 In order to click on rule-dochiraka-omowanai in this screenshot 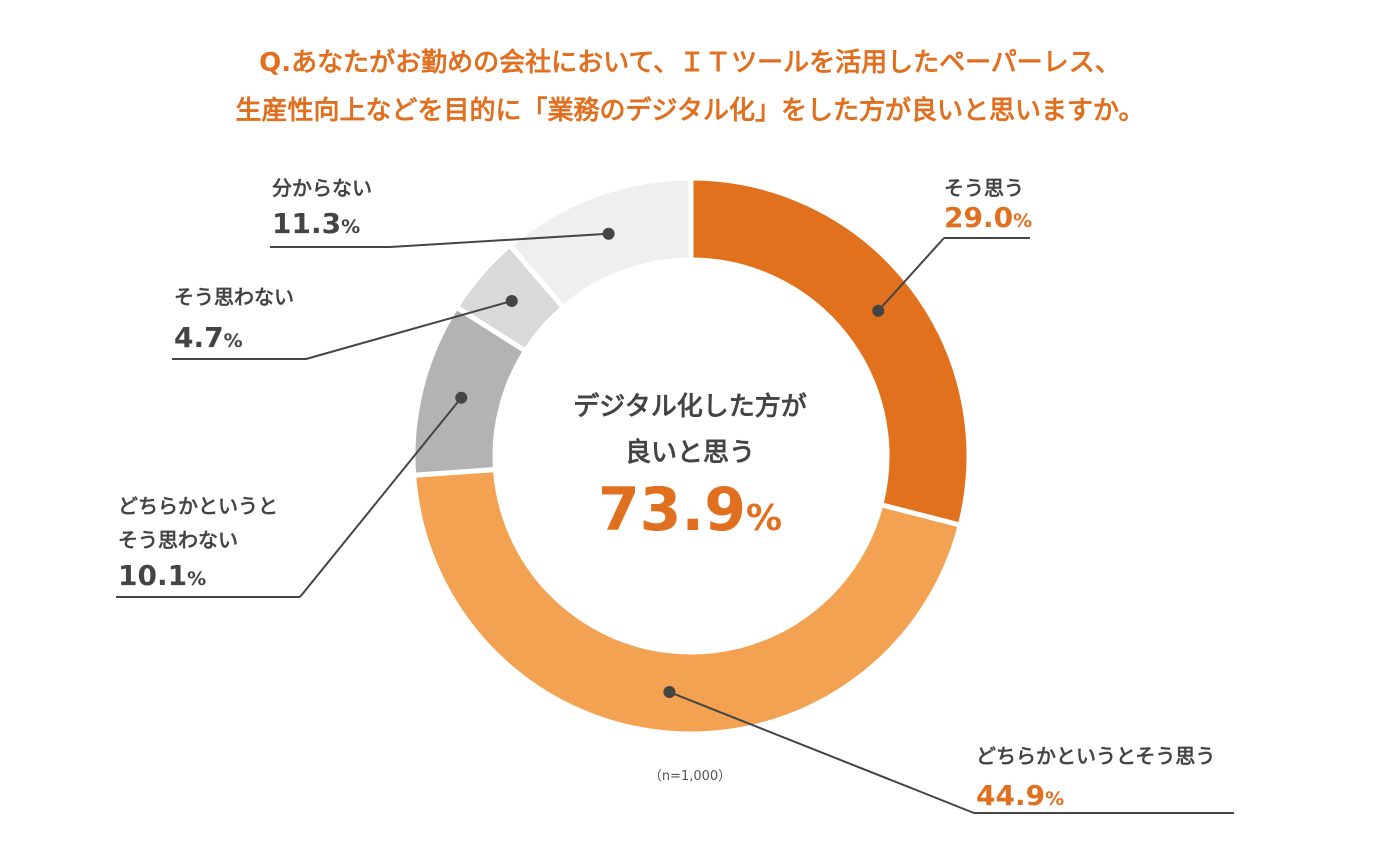, I will do `click(208, 597)`.